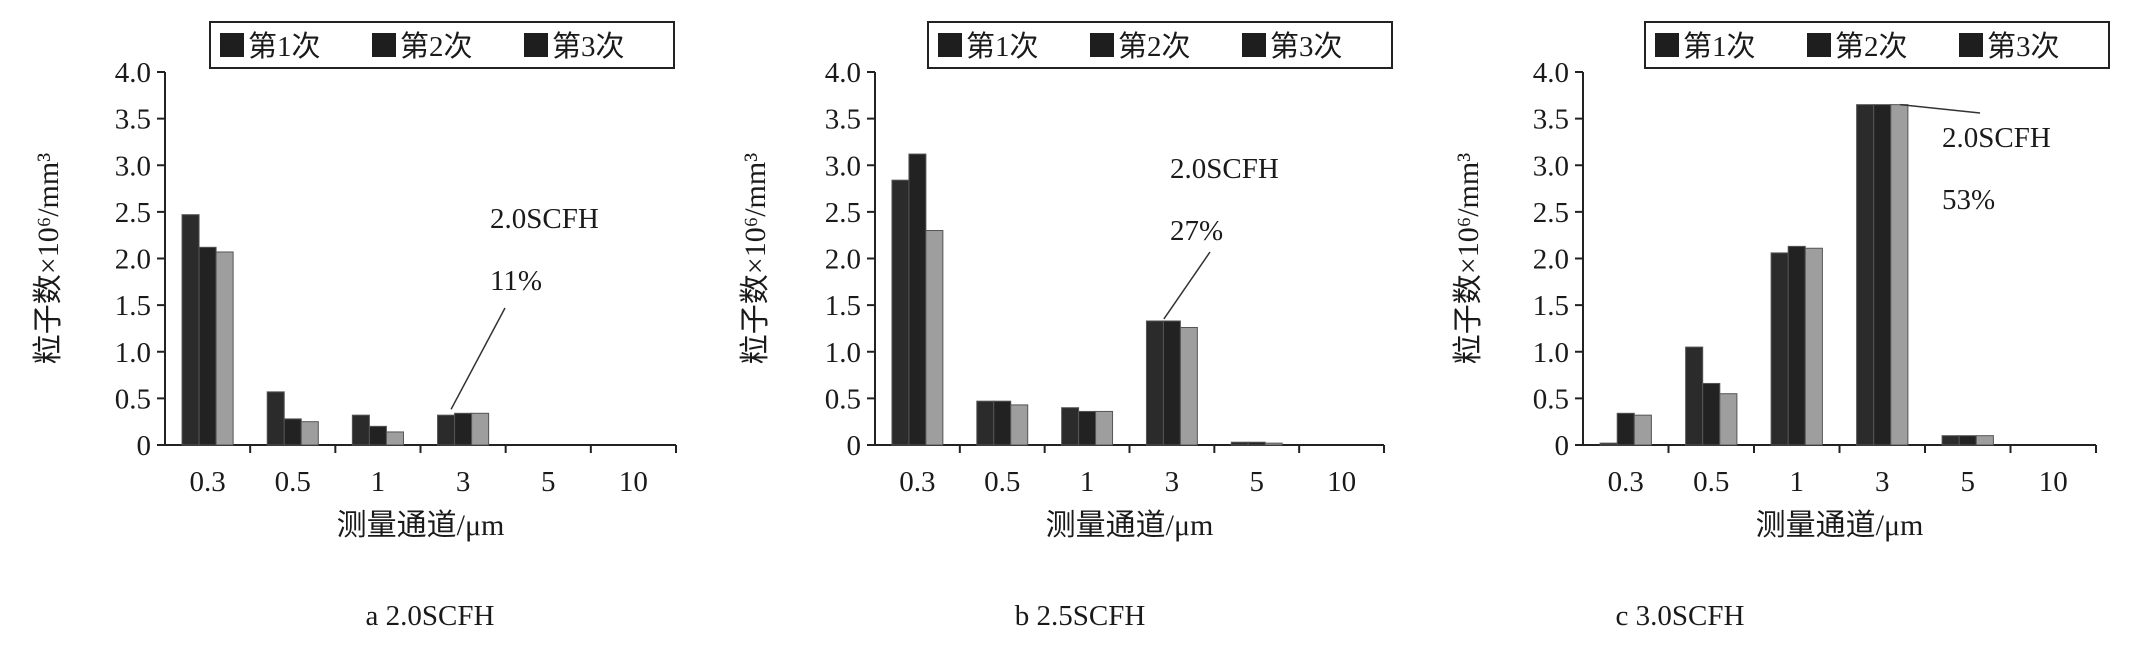 The width and height of the screenshot is (2130, 647). Describe the element at coordinates (430, 616) in the screenshot. I see `panel-caption: a 2.0SCFH` at that location.